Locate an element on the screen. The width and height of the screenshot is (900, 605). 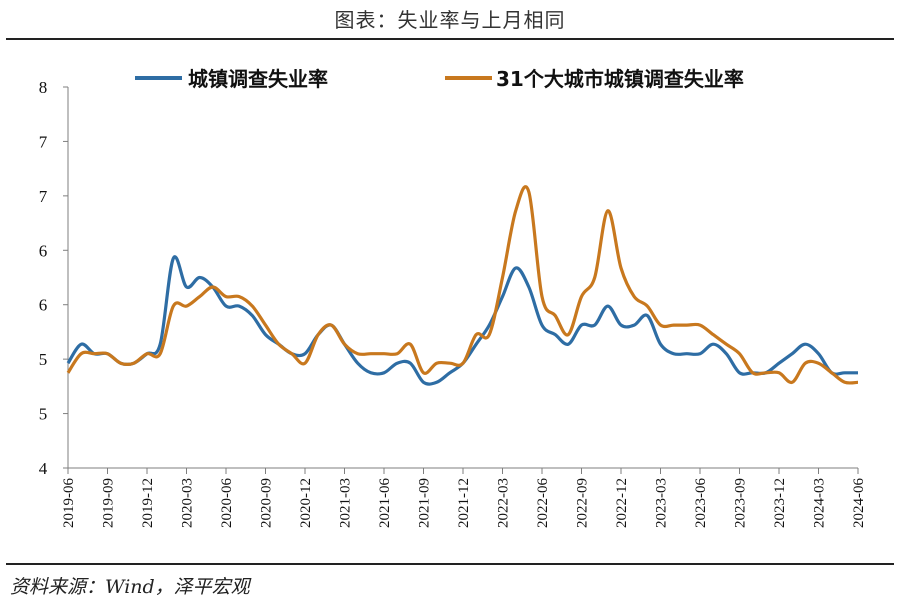
legend: 城镇调查失业率 31个大城市城镇调查失业率 is located at coordinates (439, 79).